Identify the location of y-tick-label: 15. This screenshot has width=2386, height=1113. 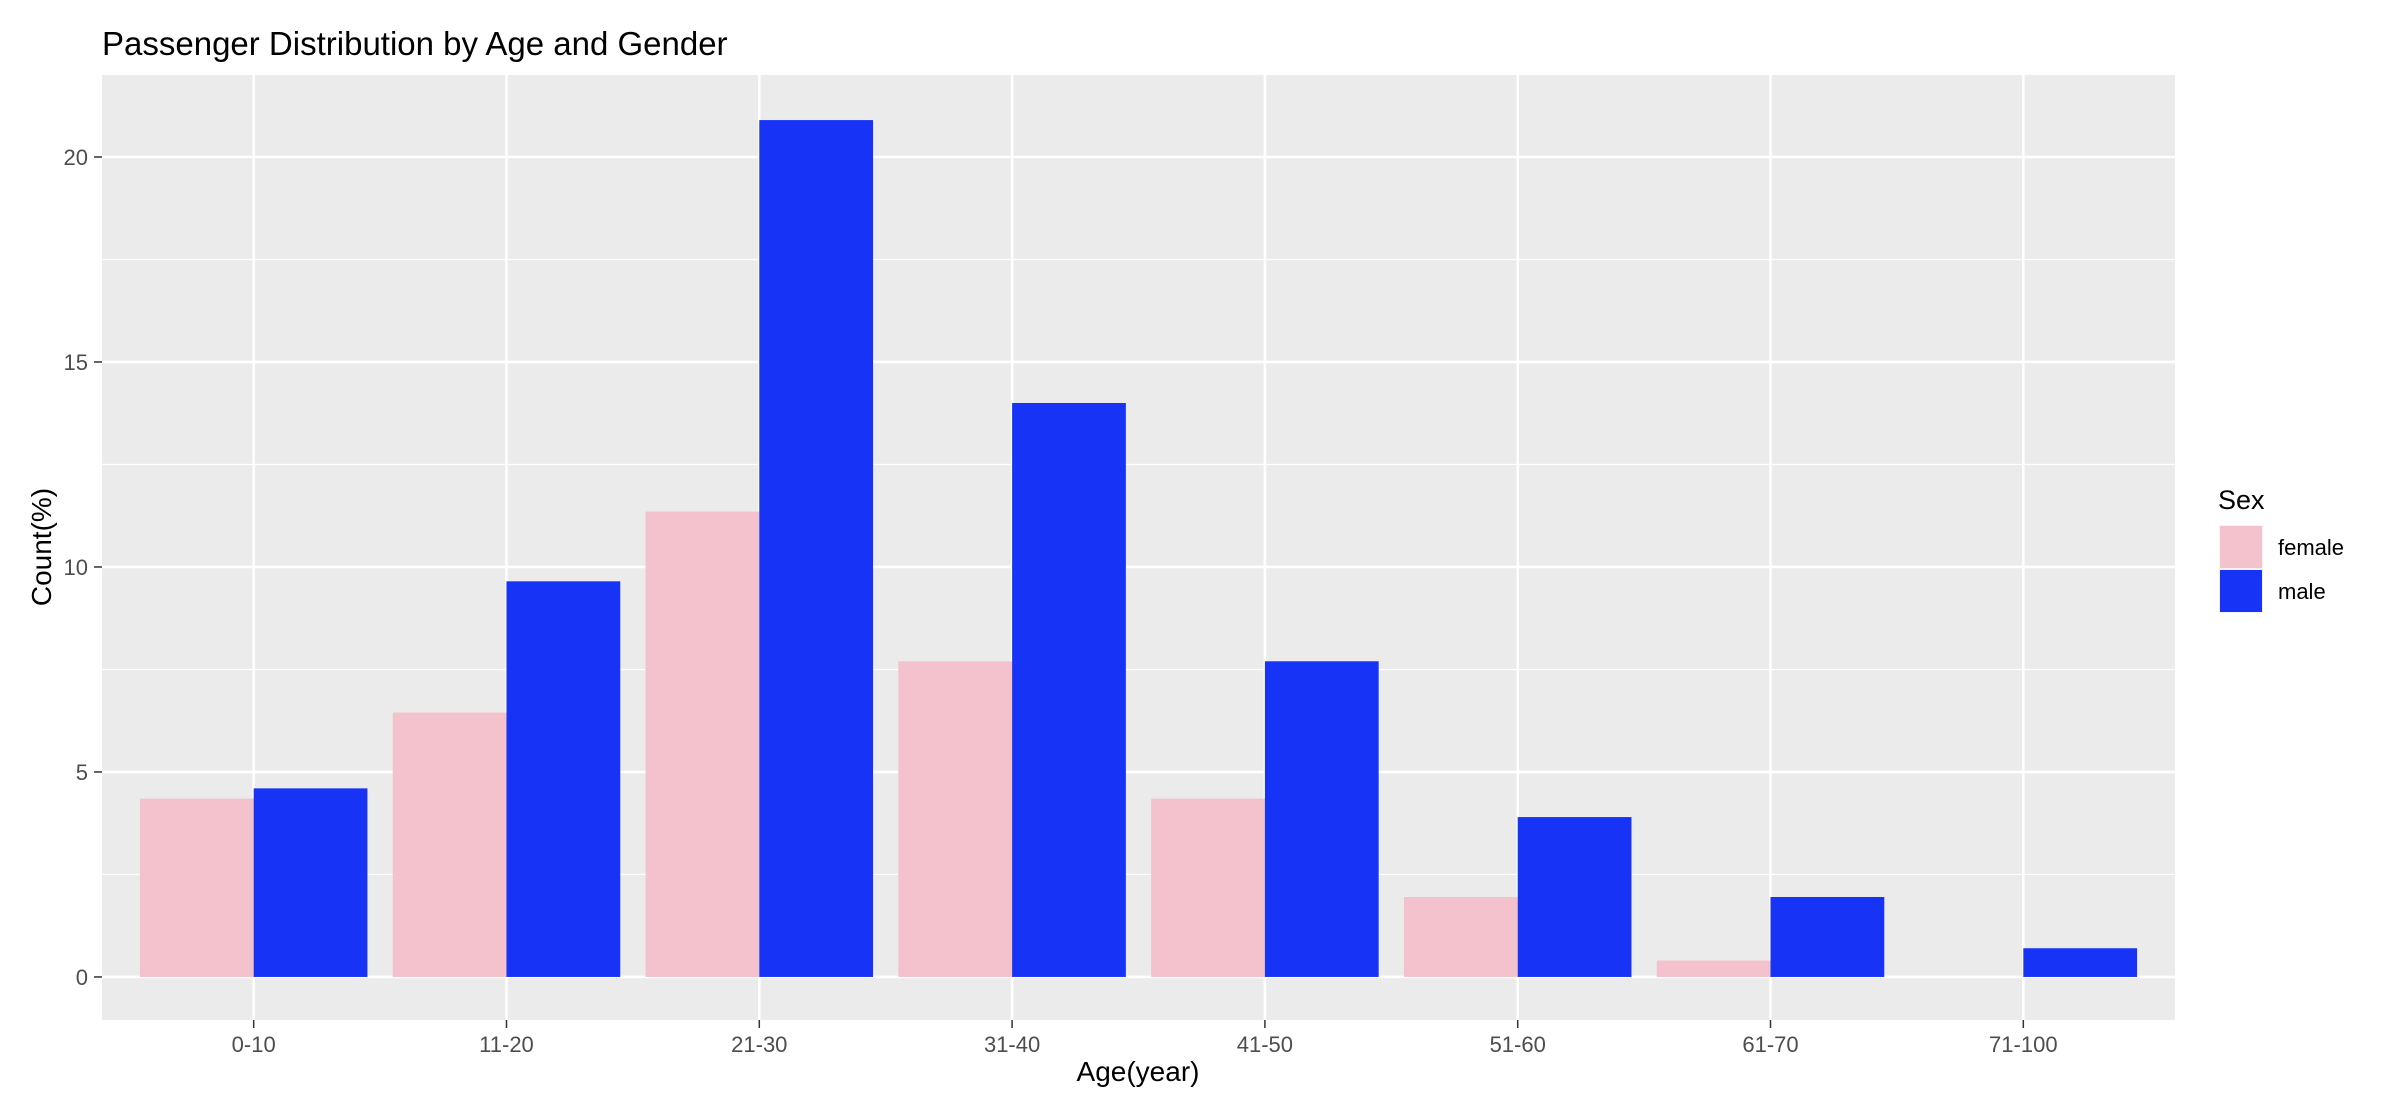
(76, 362).